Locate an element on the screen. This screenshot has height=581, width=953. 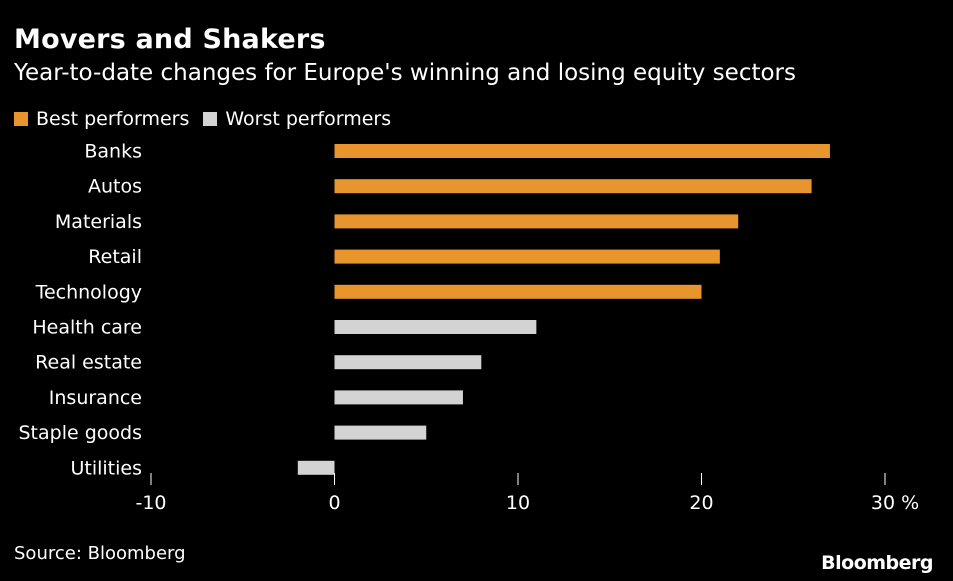
legend-label-worst: Worst performers is located at coordinates (308, 119).